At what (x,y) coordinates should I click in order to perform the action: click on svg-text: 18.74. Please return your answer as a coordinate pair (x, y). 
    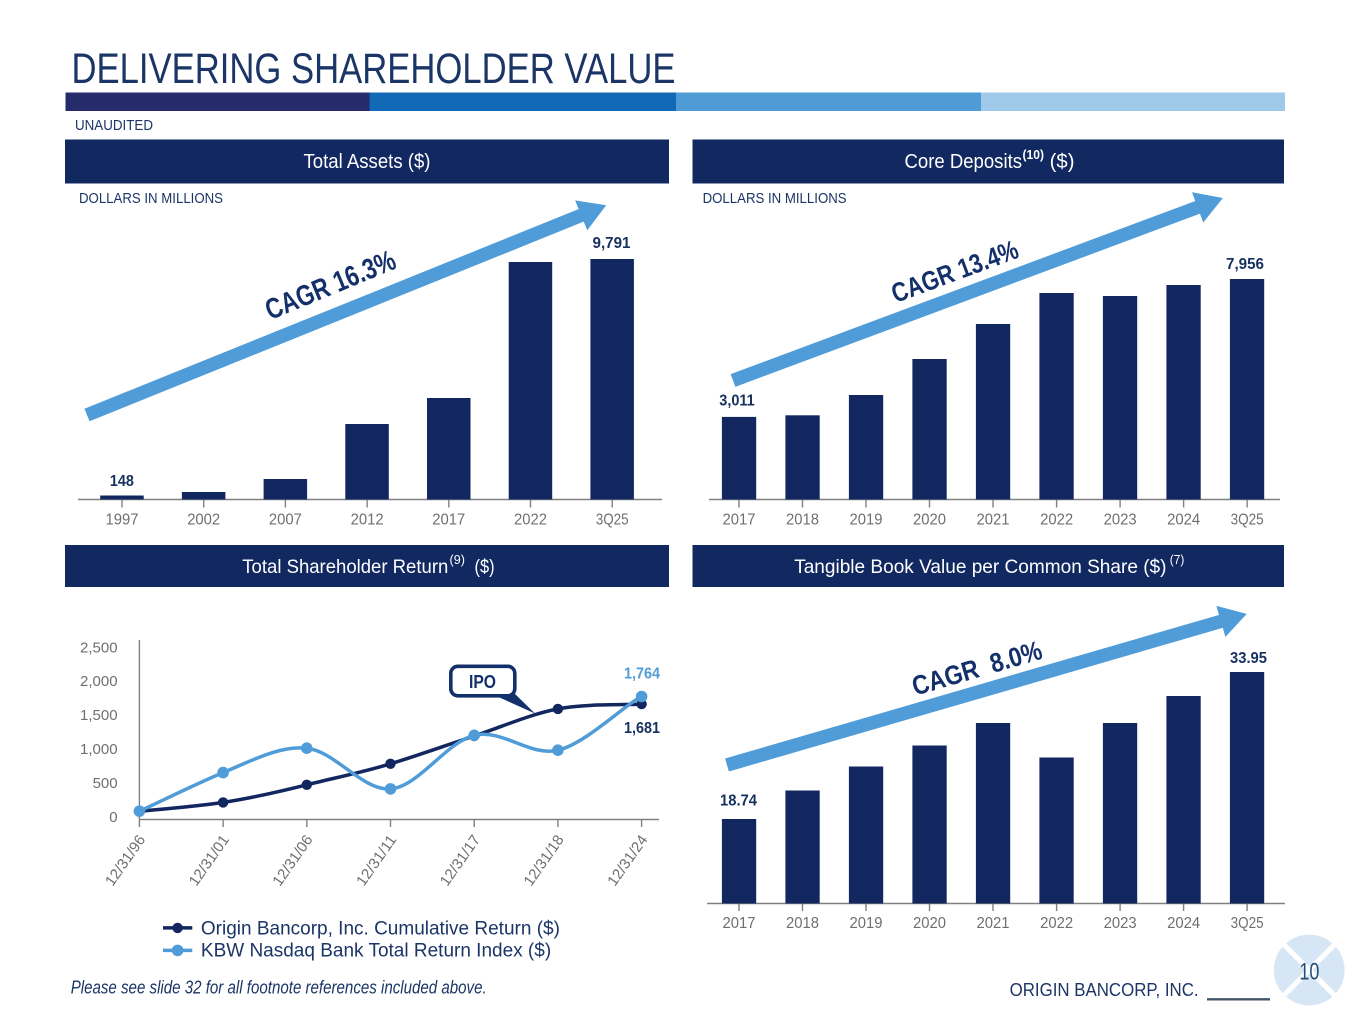
    Looking at the image, I should click on (738, 801).